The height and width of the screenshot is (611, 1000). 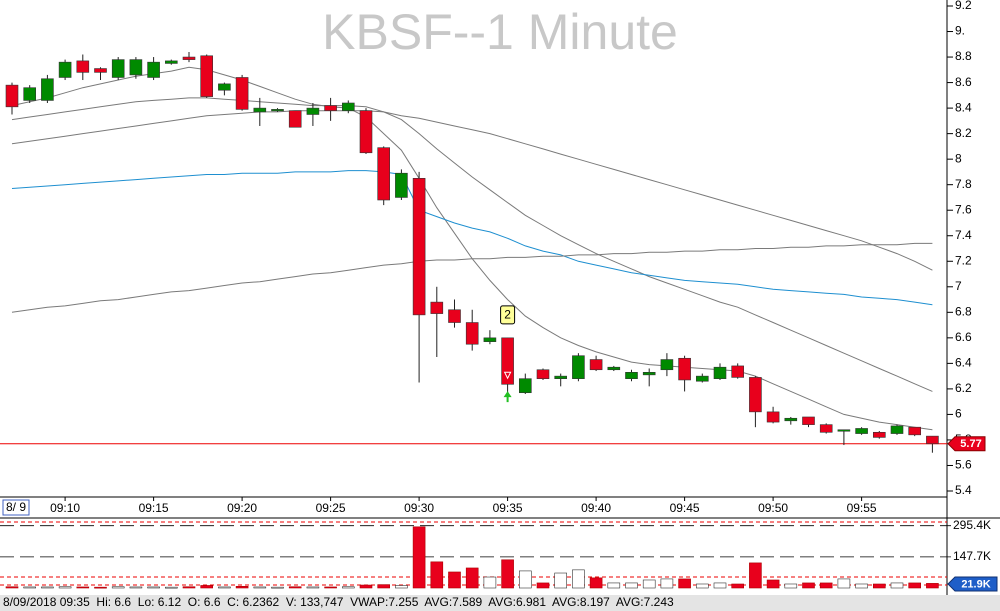 I want to click on y-tick-label: 5.6, so click(x=963, y=465).